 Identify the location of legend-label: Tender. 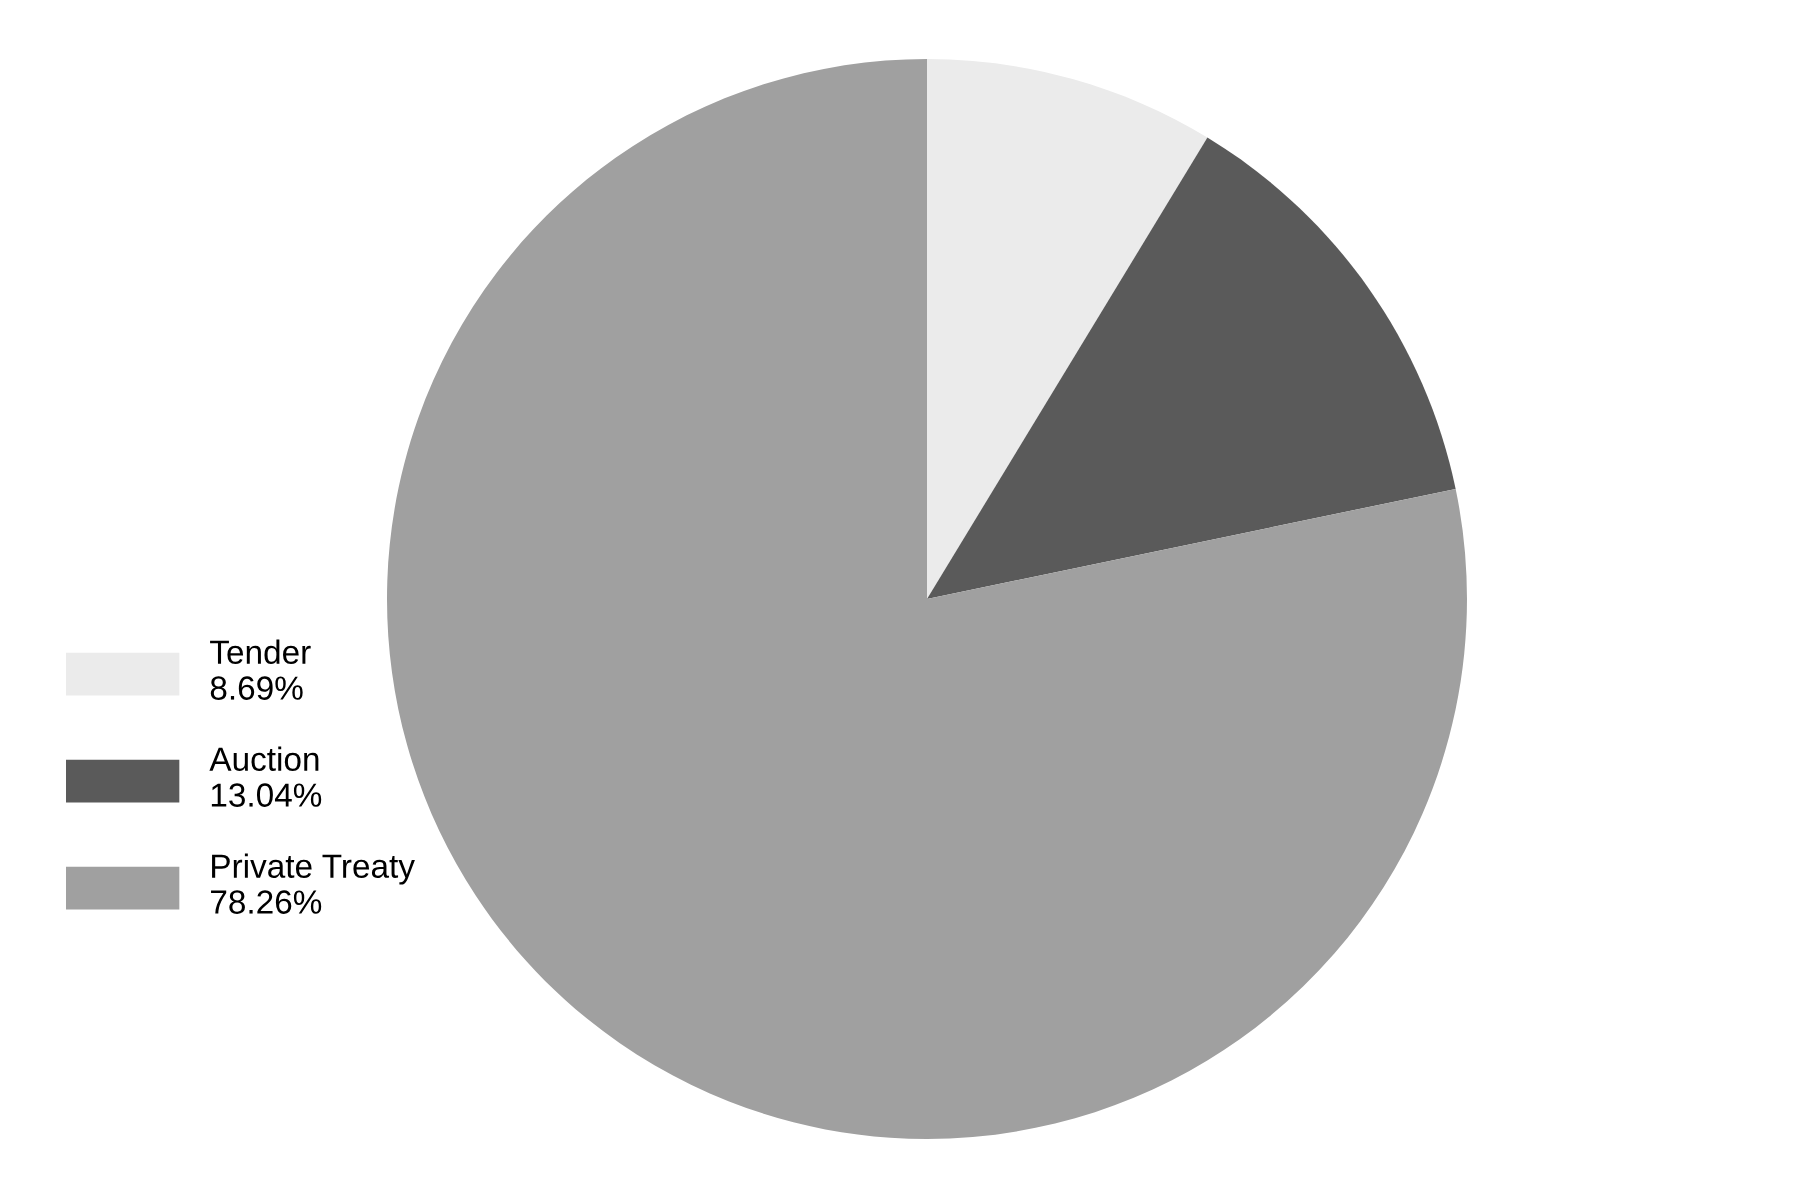
(260, 652).